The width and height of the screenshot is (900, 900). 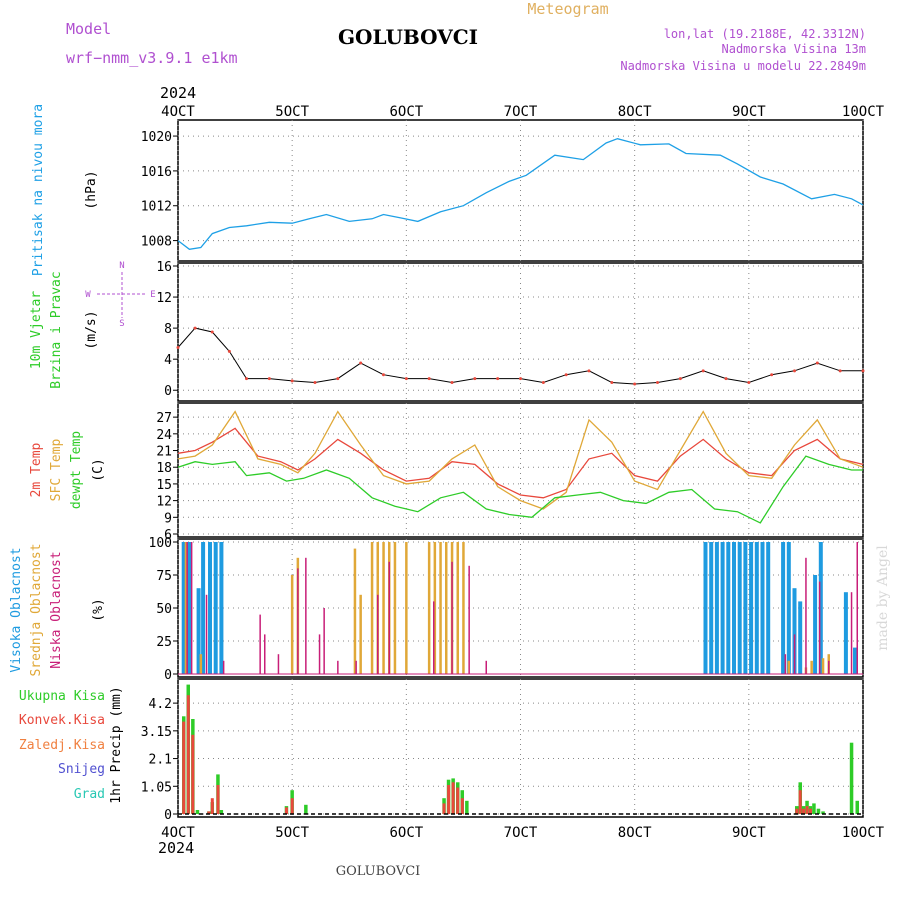 I want to click on precip-legend-conv: Konvek.Kisa, so click(x=62, y=720).